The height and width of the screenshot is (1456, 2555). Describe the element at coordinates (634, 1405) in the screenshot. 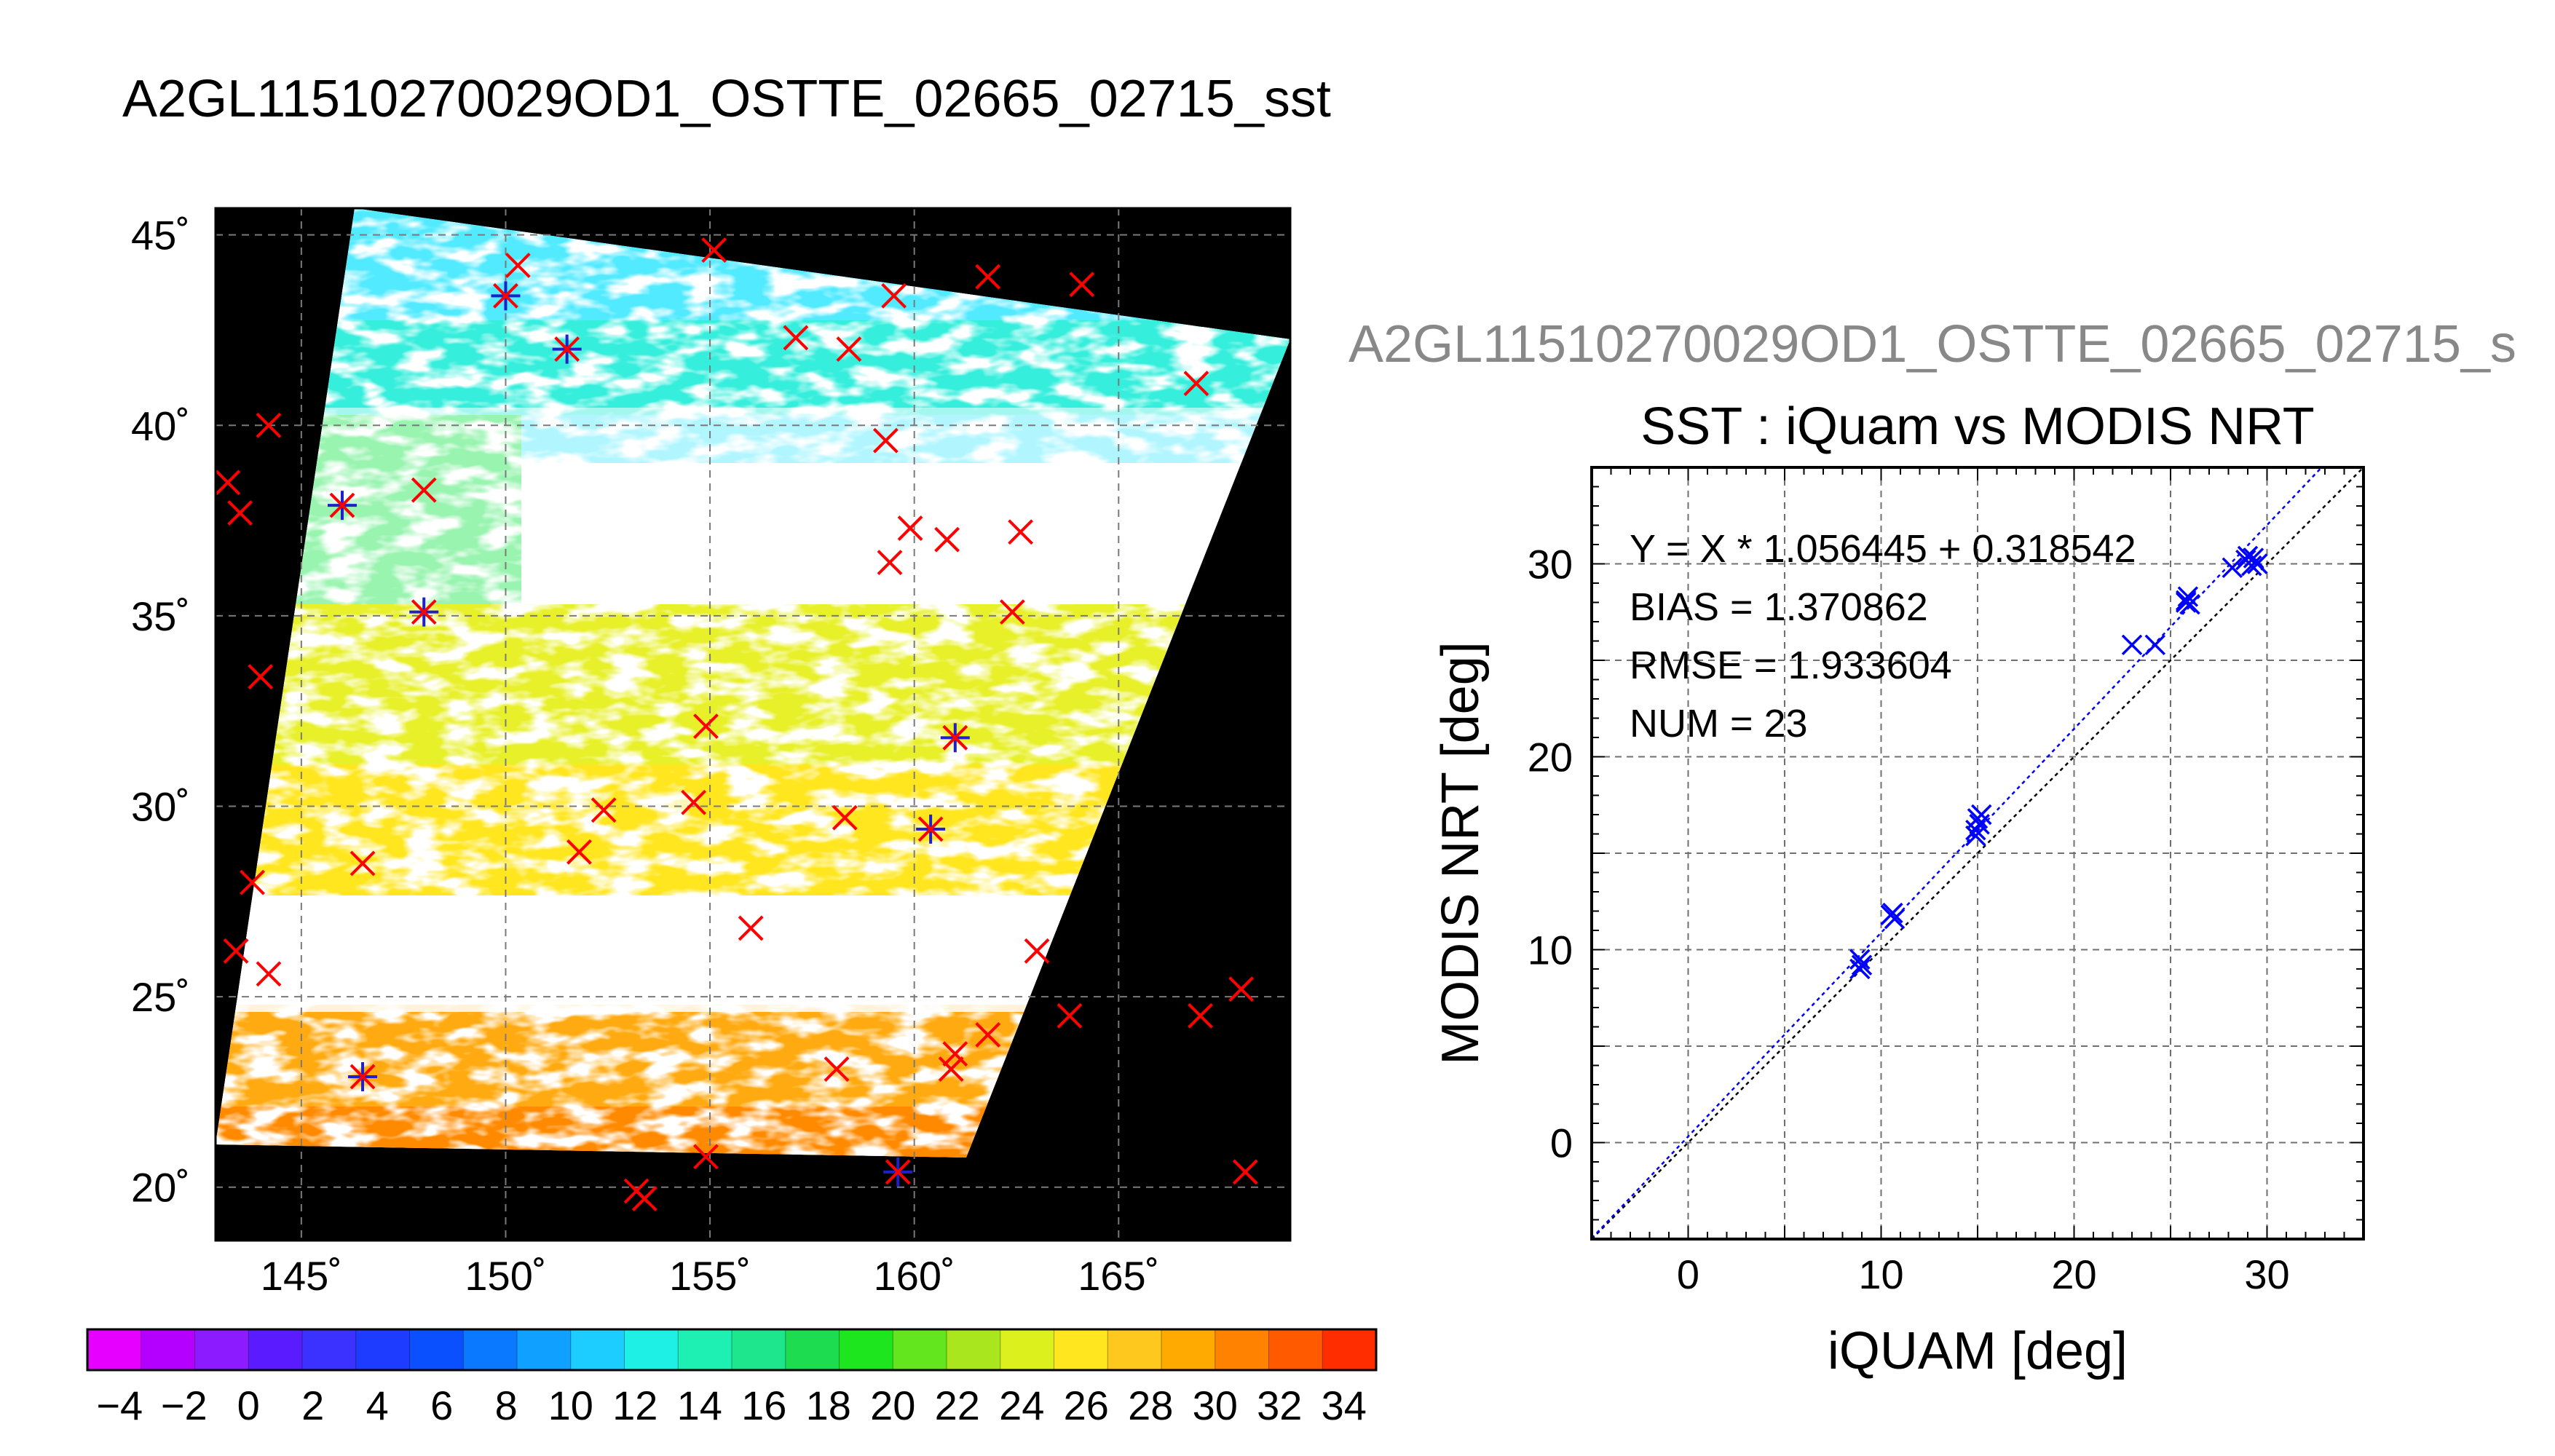

I see `colorbar-tick-label: 12` at that location.